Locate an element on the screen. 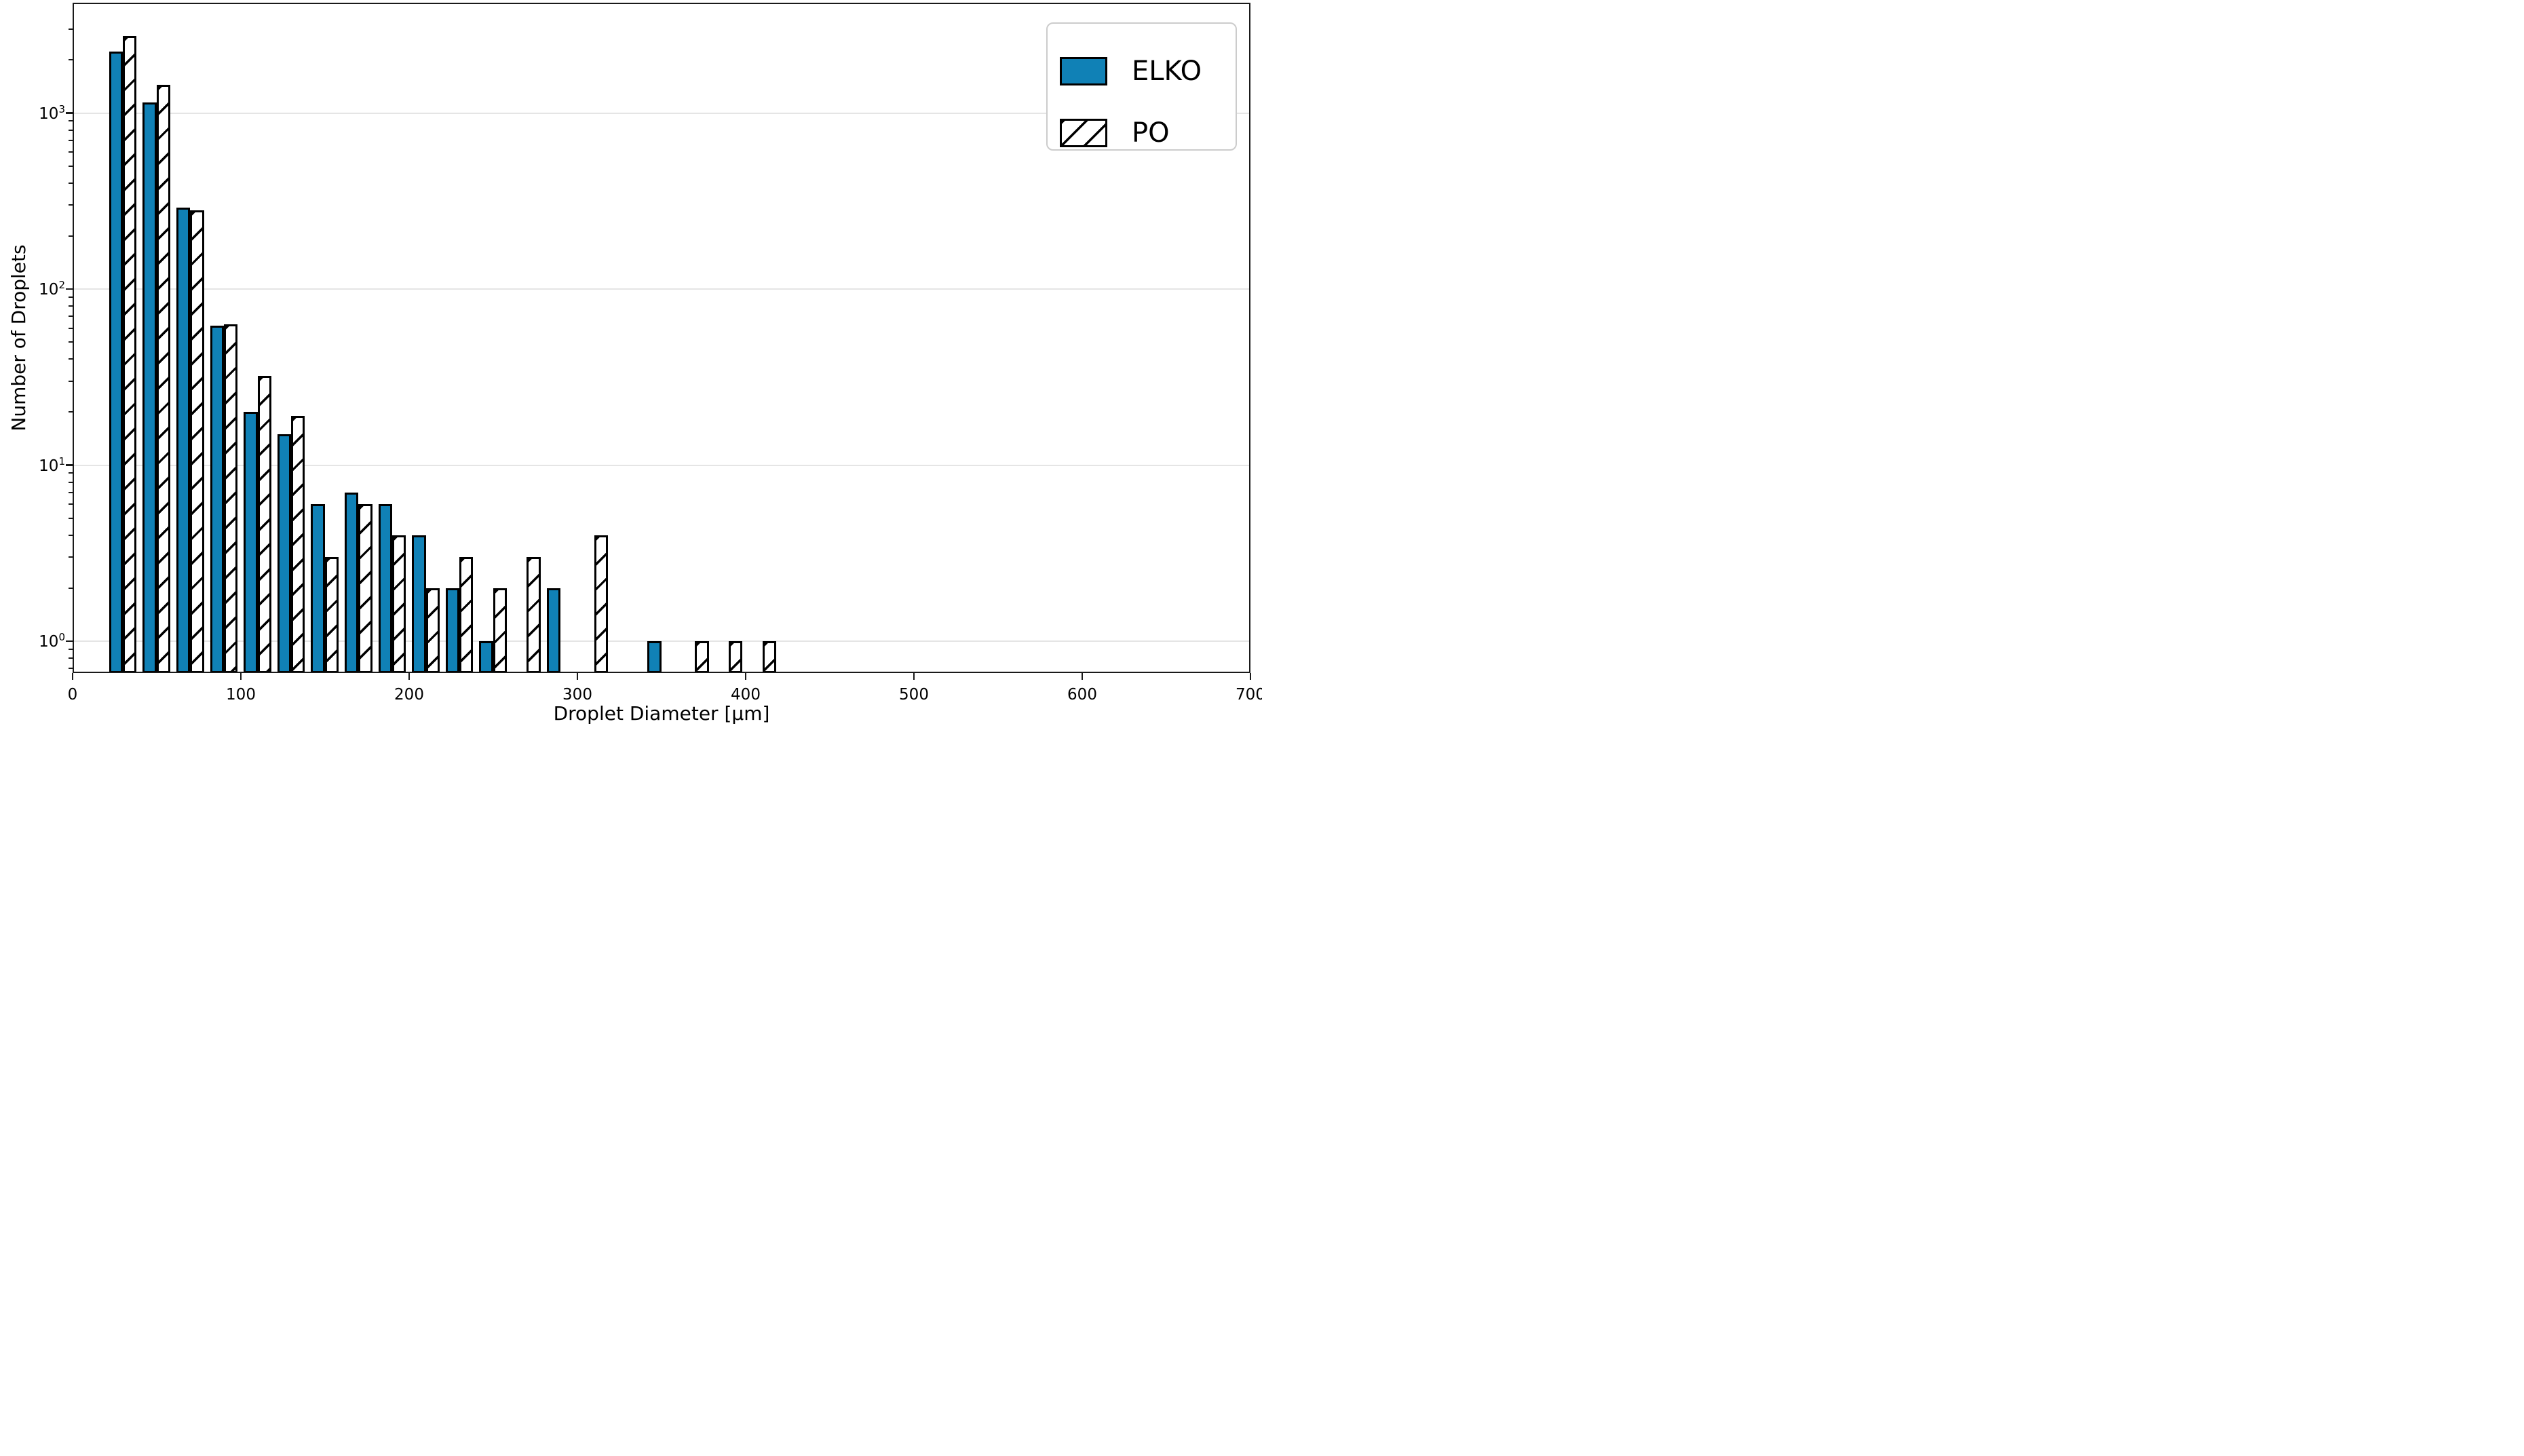 This screenshot has width=2524, height=1456. x-tick-label: 300 is located at coordinates (577, 695).